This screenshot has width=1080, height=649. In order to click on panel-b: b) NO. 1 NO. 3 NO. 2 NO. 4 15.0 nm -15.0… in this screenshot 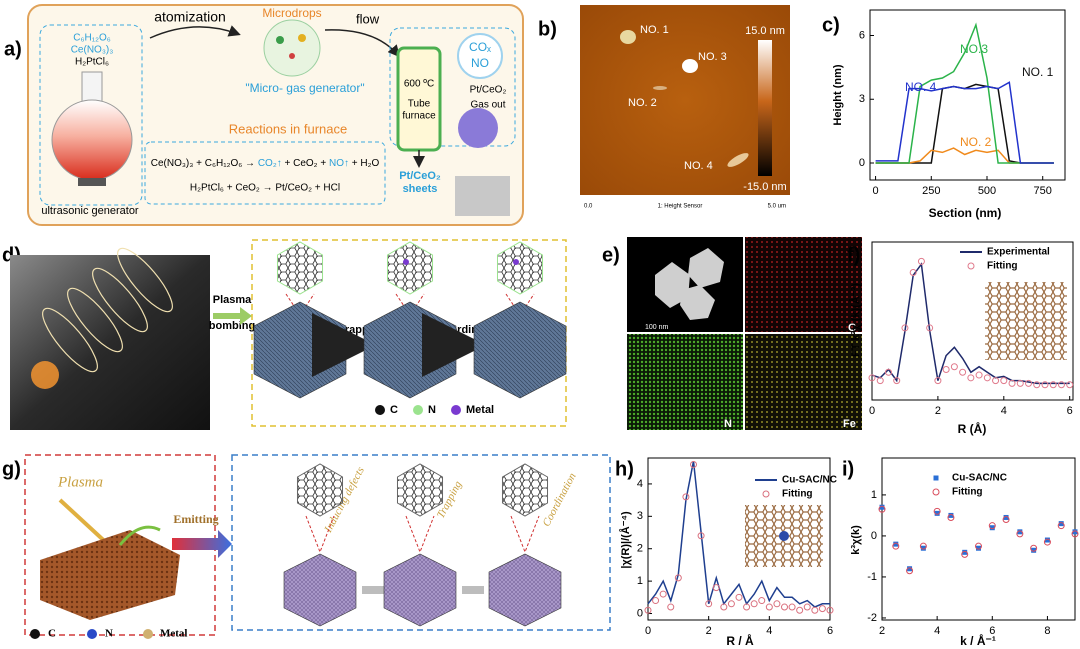, I will do `click(664, 111)`.